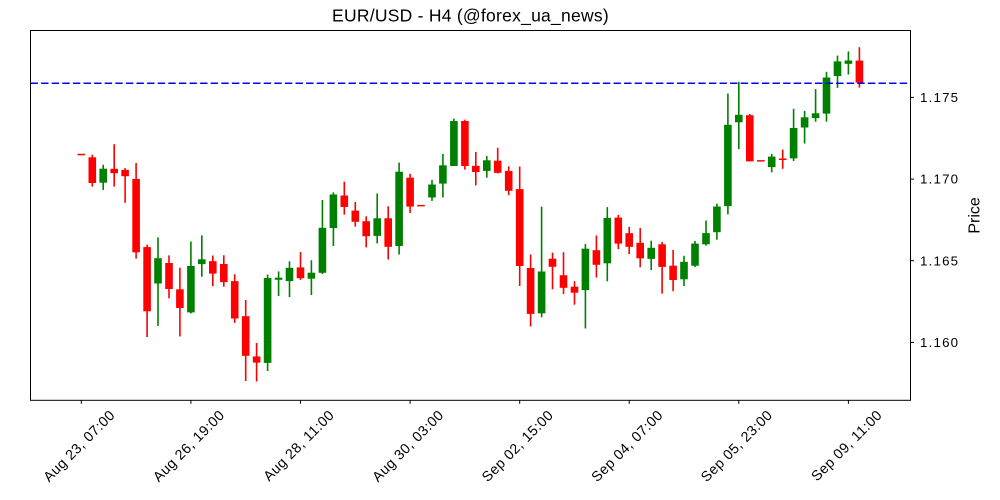  I want to click on svg-text: 1.175, so click(939, 97).